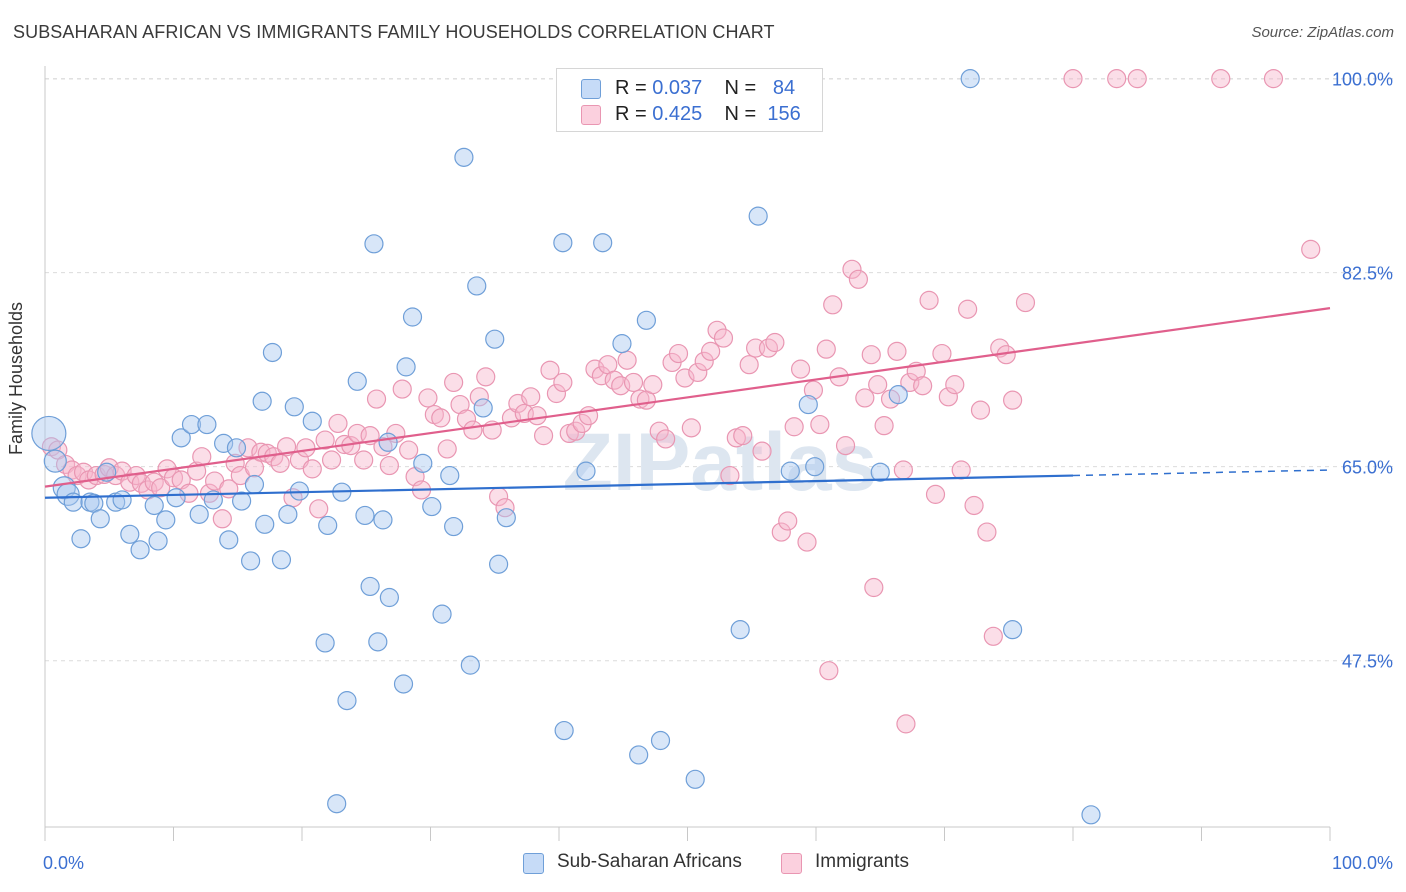  I want to click on legend-n-label: N =, so click(740, 114).